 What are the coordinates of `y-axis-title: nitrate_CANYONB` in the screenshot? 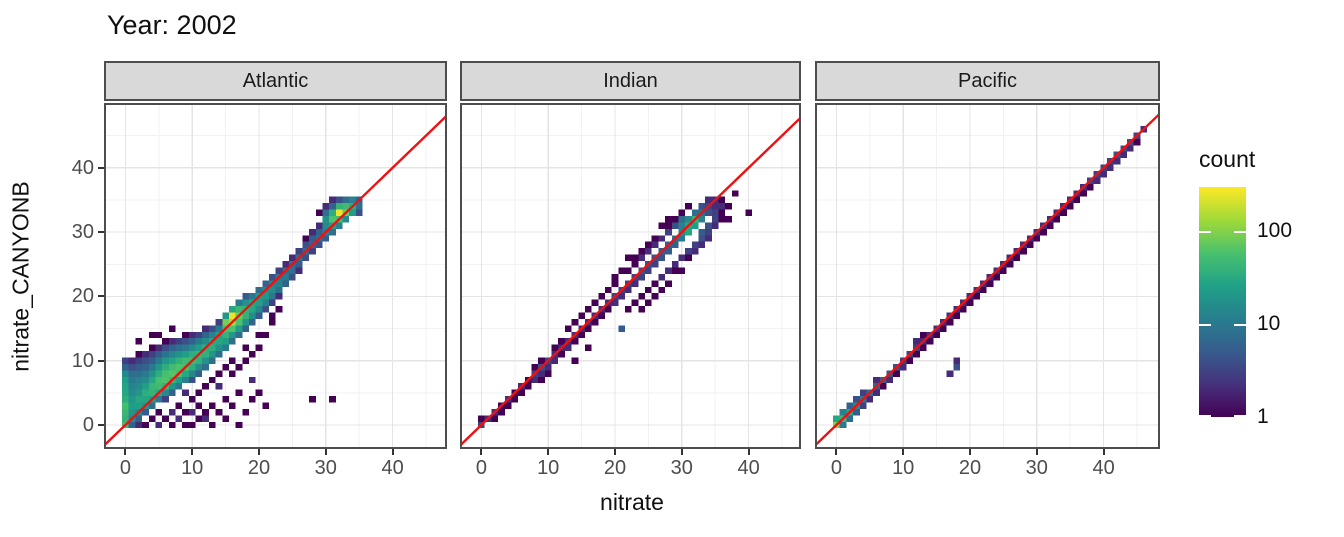 It's located at (20, 276).